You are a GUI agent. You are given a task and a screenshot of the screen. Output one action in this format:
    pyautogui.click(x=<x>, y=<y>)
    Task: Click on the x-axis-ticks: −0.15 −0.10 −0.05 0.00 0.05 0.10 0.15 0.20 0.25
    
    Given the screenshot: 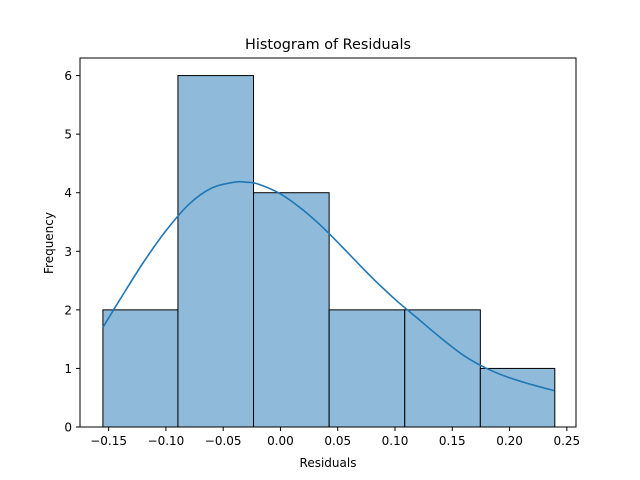 What is the action you would take?
    pyautogui.click(x=335, y=437)
    